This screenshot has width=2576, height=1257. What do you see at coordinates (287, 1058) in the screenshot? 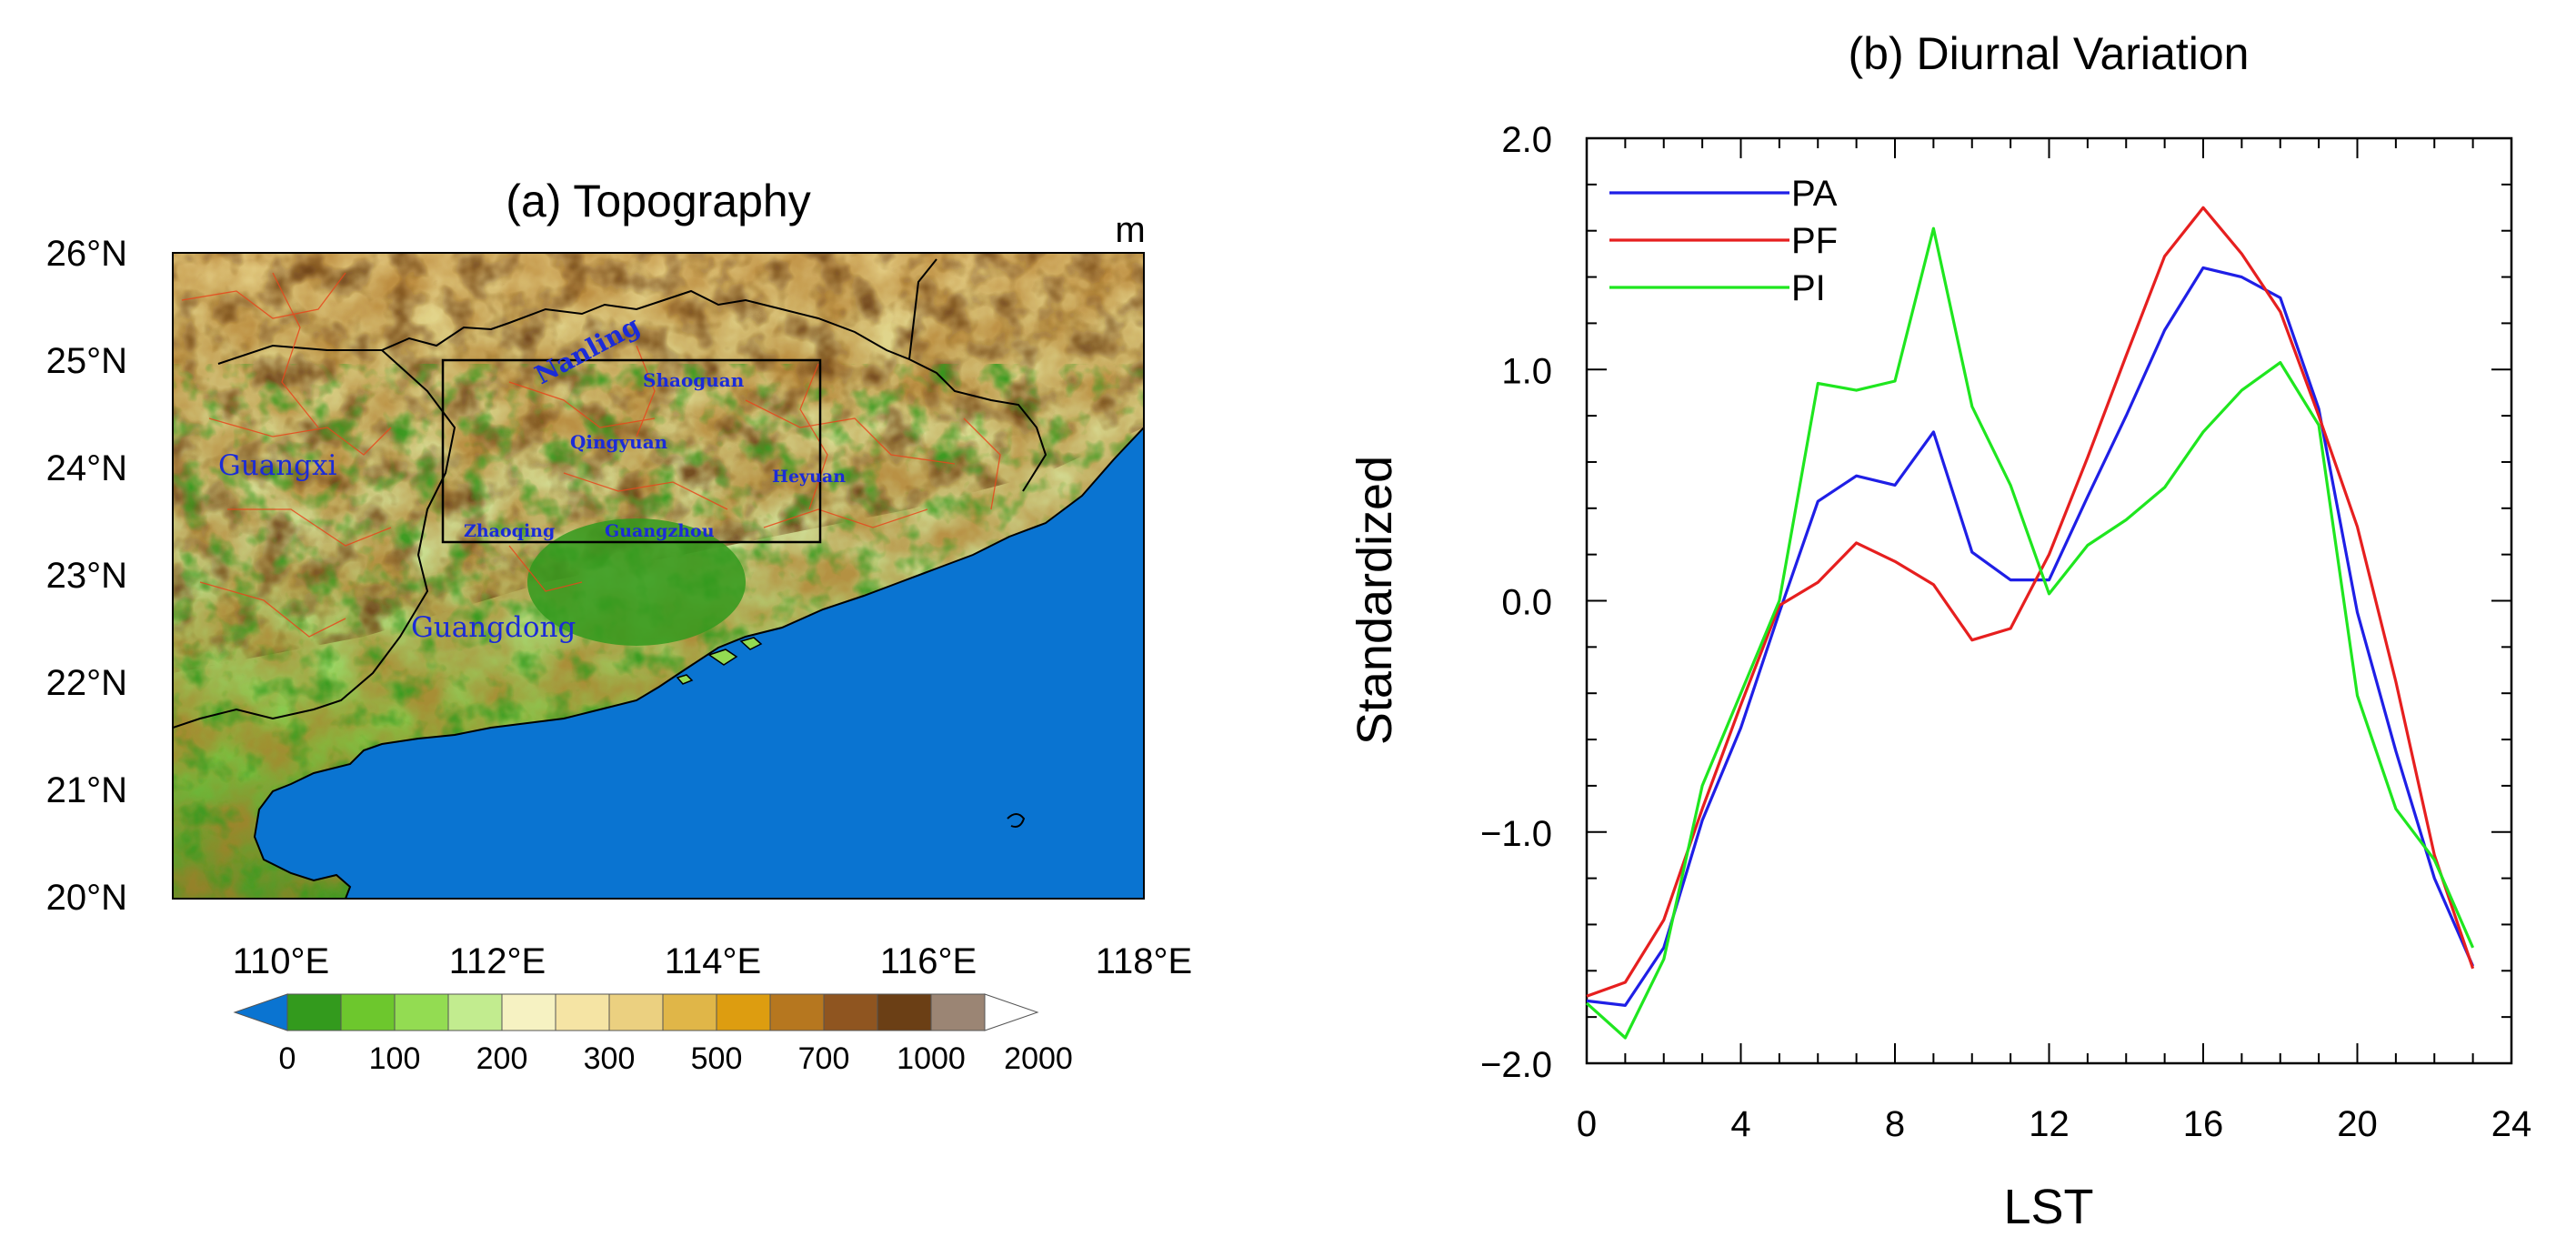
I see `colorbar-label: 0` at bounding box center [287, 1058].